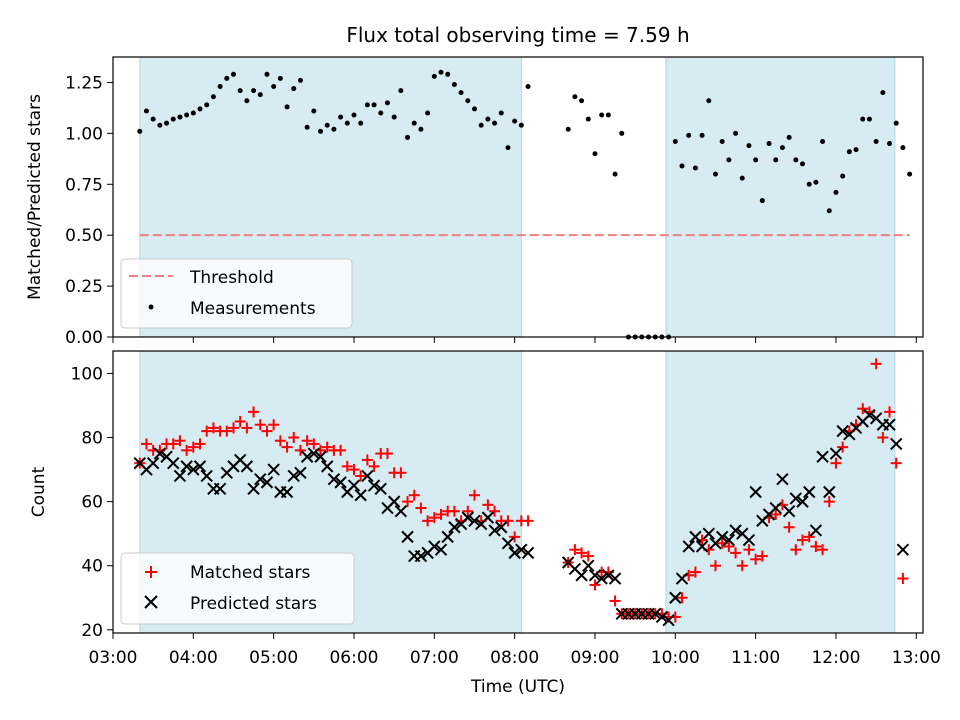 This screenshot has height=720, width=960. What do you see at coordinates (517, 687) in the screenshot?
I see `x-axis-label: Time (UTC)` at bounding box center [517, 687].